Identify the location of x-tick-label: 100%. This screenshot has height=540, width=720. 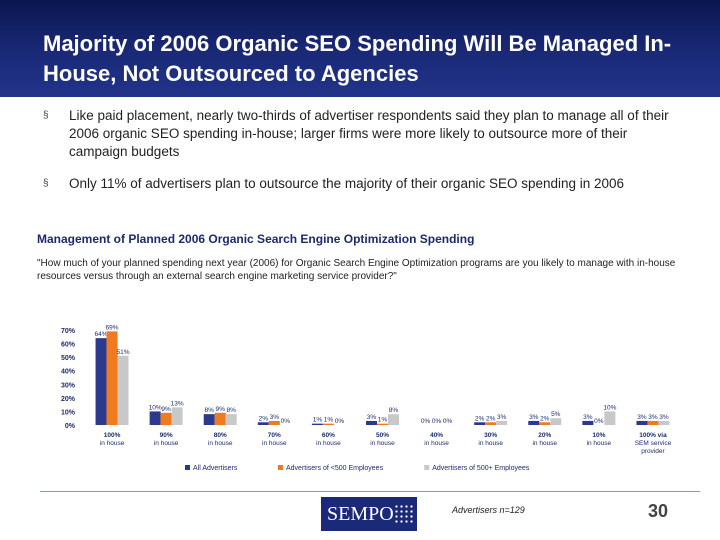
(112, 435).